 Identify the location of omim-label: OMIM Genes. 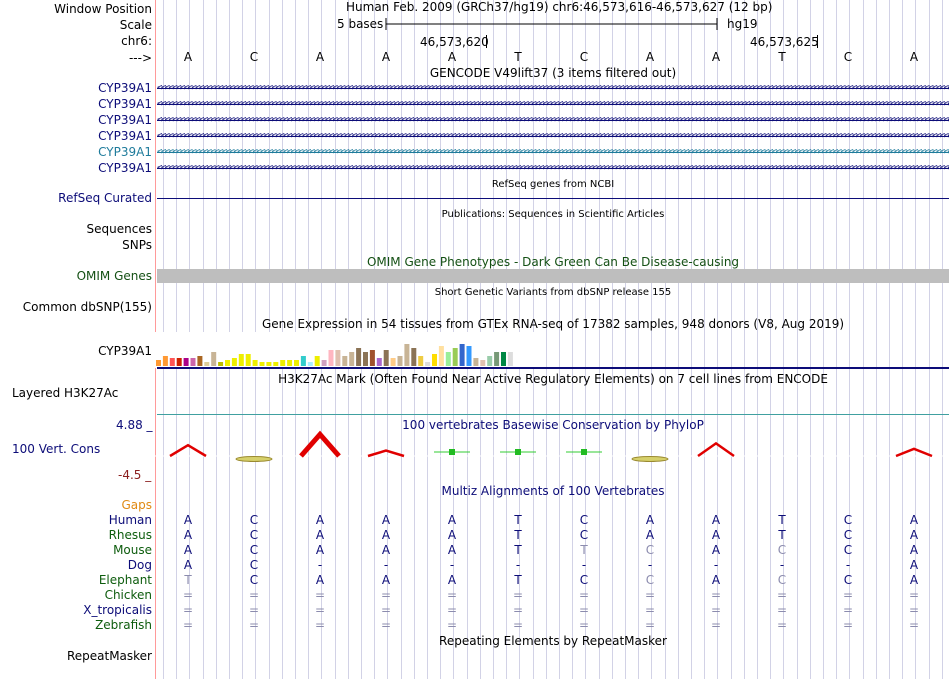
(114, 276).